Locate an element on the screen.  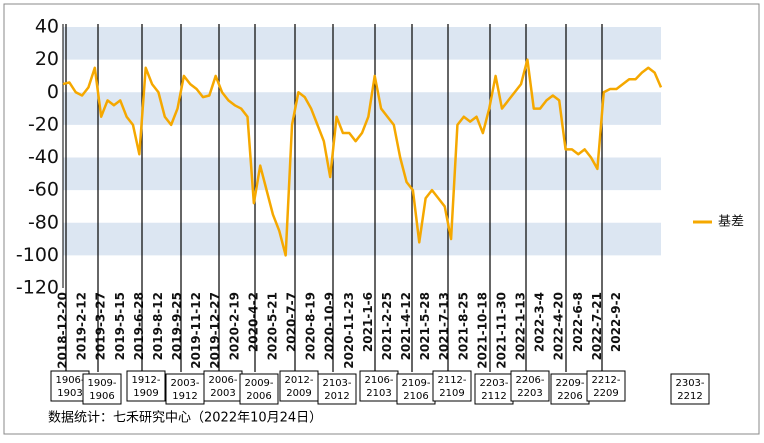
y-tick-label: -120 is located at coordinates (37, 288).